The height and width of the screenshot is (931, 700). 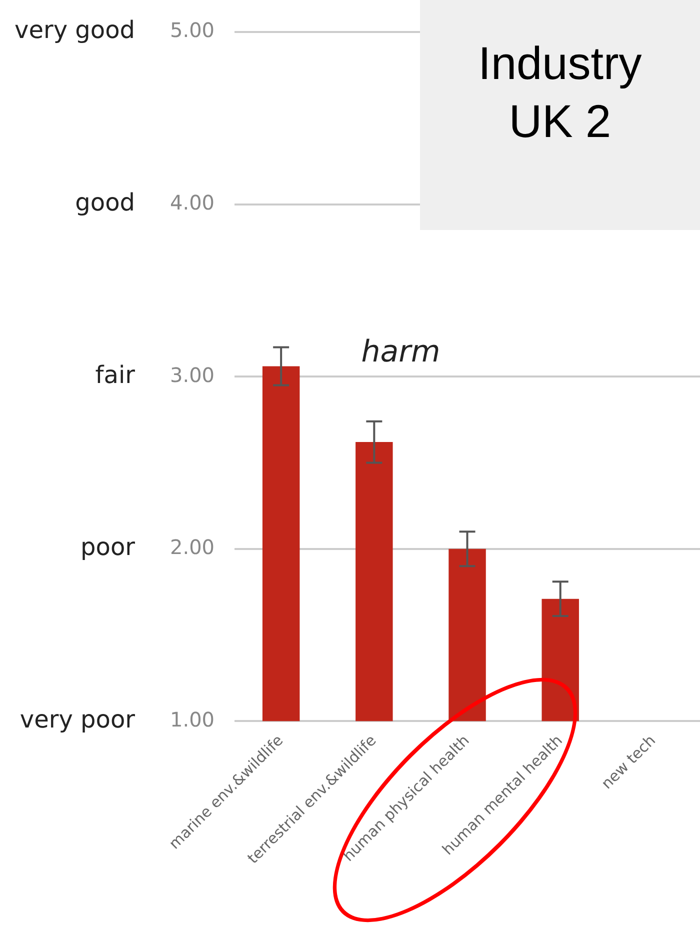 I want to click on y-tick-label: 2.00, so click(x=192, y=547).